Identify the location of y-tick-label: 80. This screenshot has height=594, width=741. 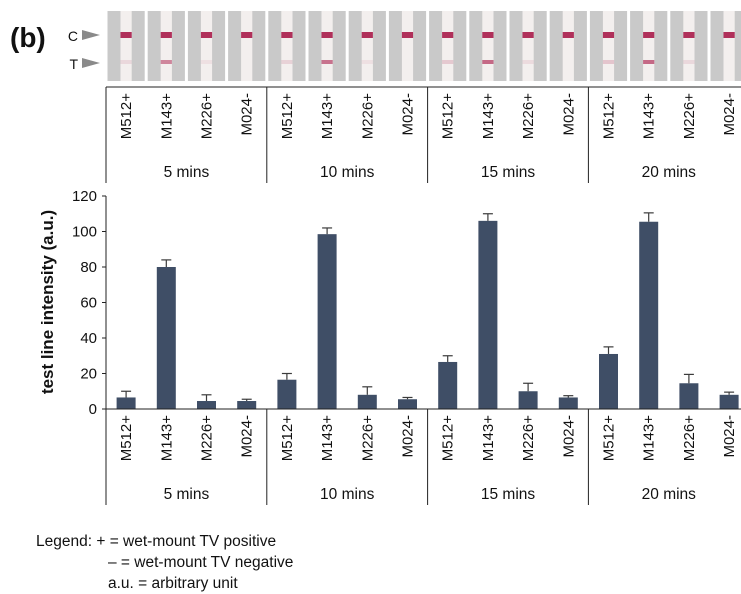
(88, 267).